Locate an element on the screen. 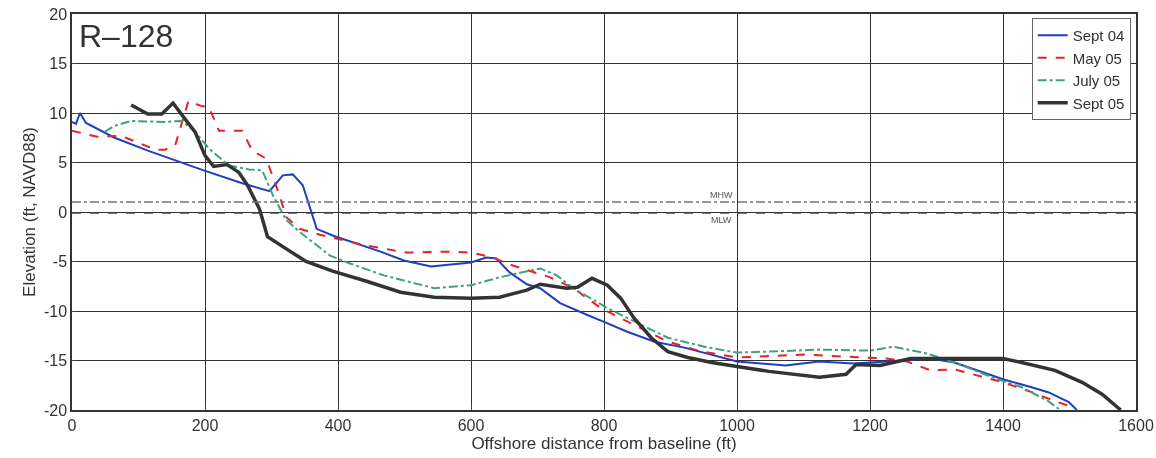 This screenshot has height=458, width=1156. y-tick-label: -10 is located at coordinates (55, 311).